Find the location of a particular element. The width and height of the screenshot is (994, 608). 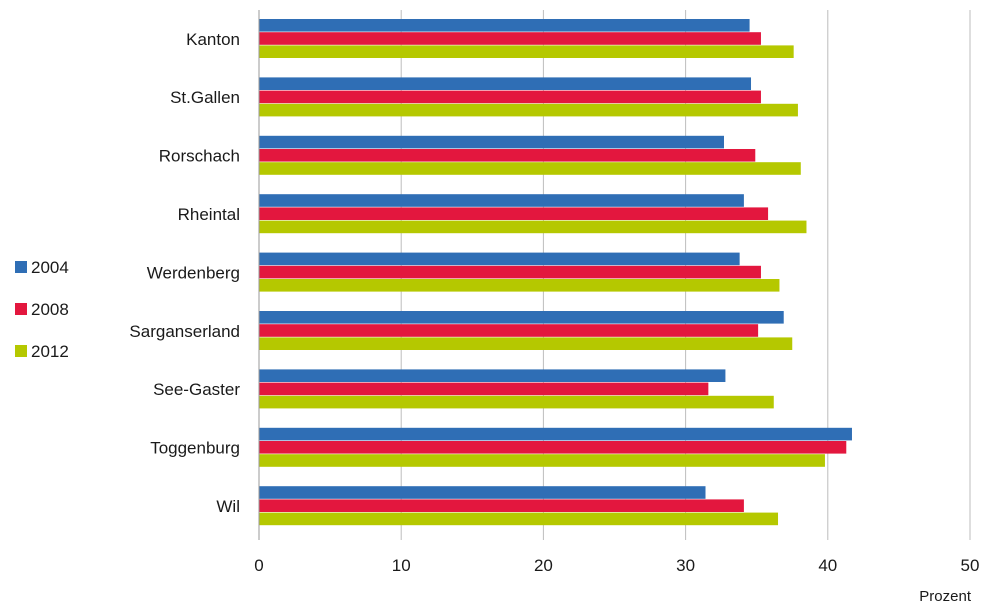

category-label: Rorschach is located at coordinates (199, 156).